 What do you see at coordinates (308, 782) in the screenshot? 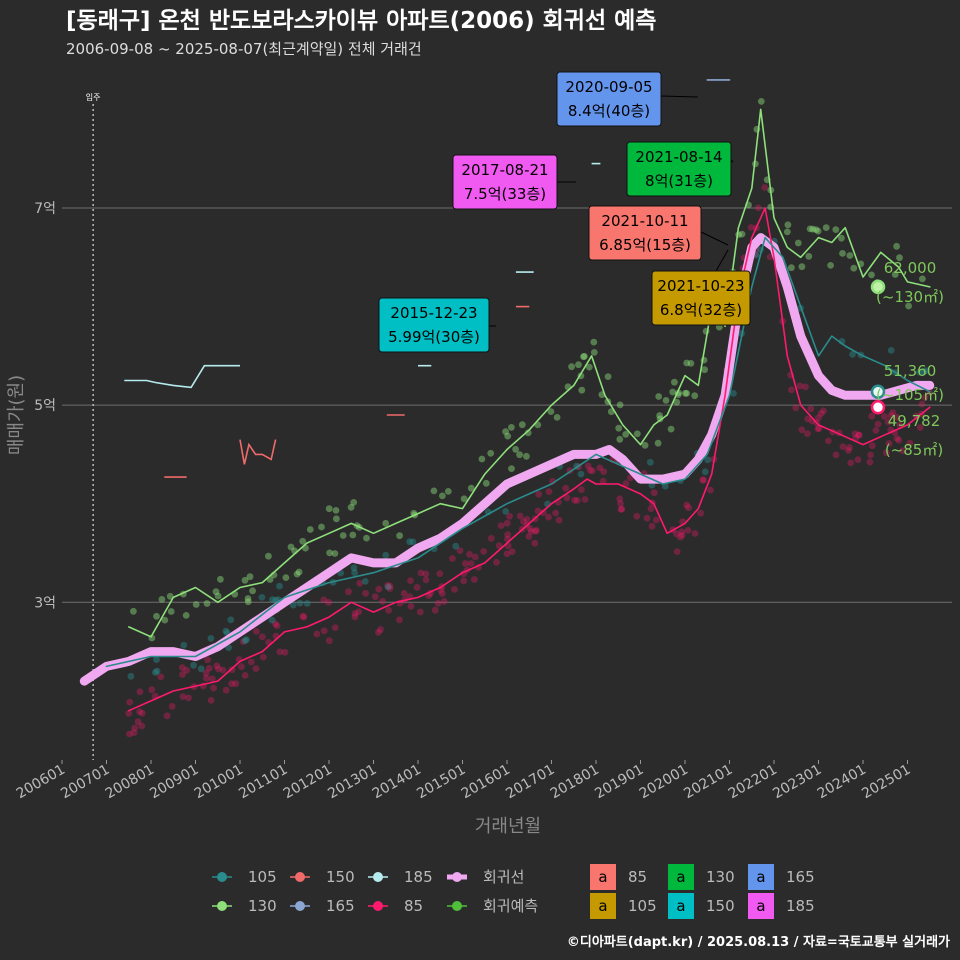
I see `x-tick-label: 201201` at bounding box center [308, 782].